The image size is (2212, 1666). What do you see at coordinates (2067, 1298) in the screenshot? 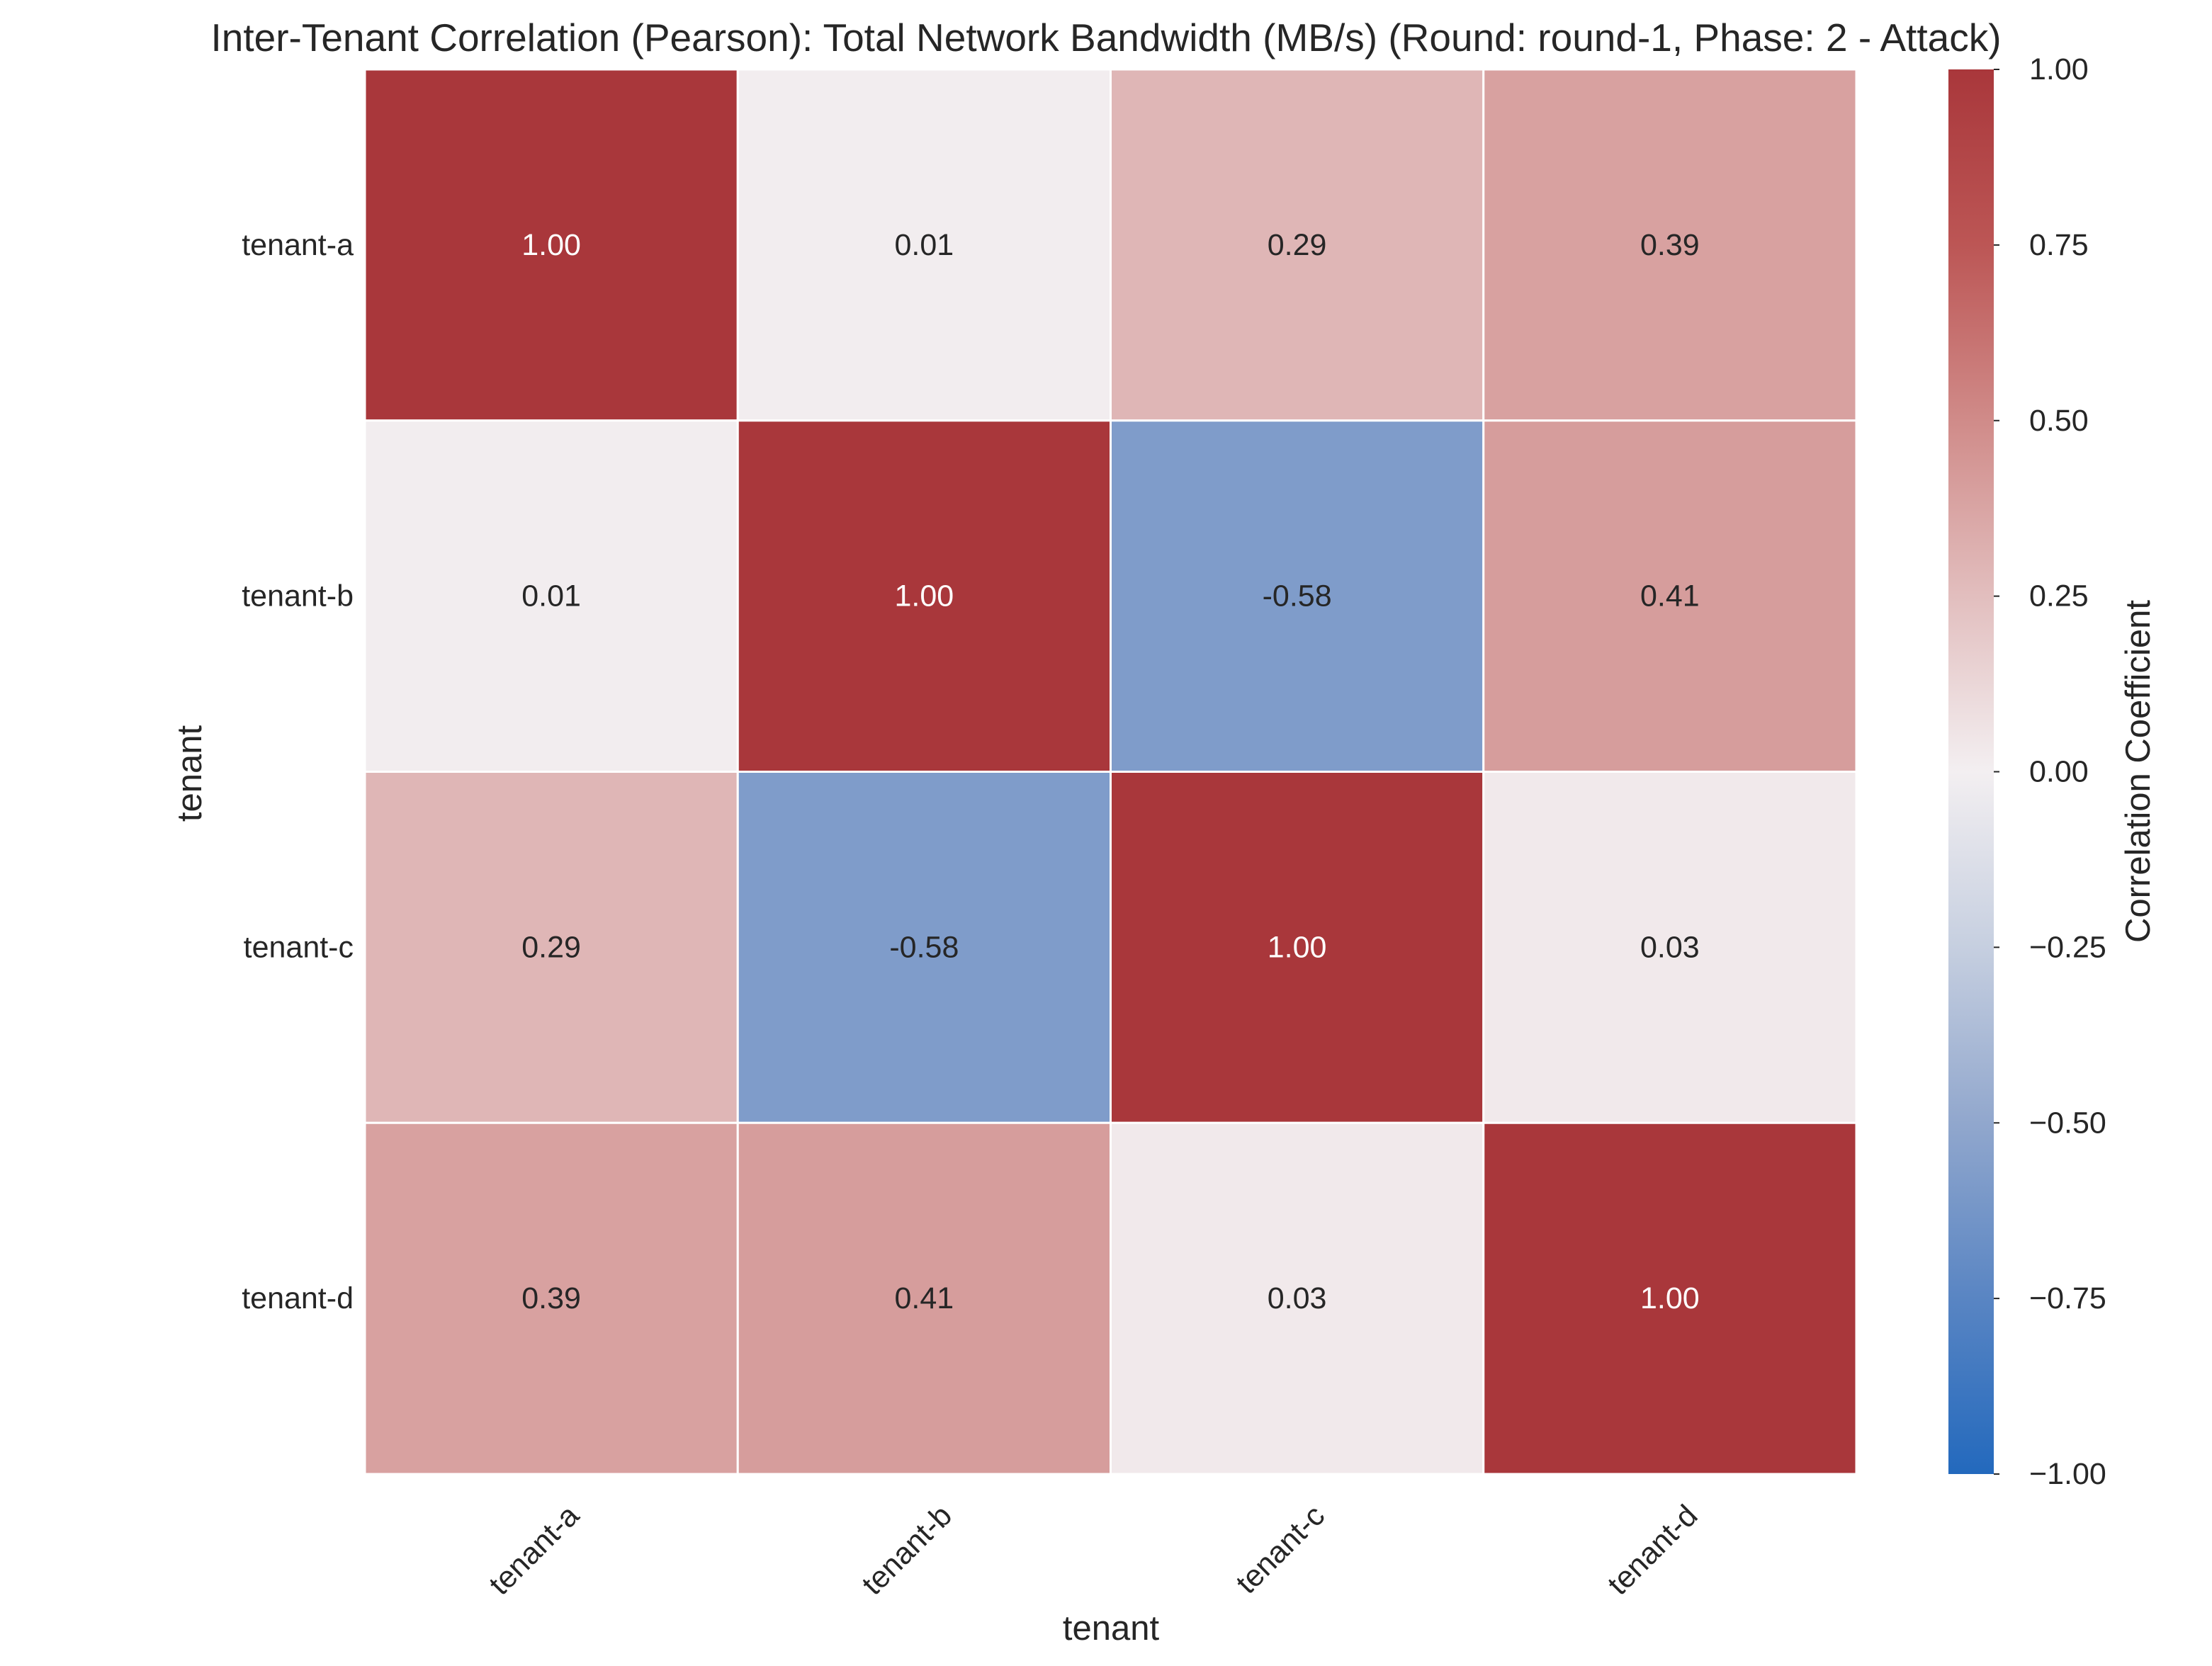
I see `colorbar-tick-label: −0.75` at bounding box center [2067, 1298].